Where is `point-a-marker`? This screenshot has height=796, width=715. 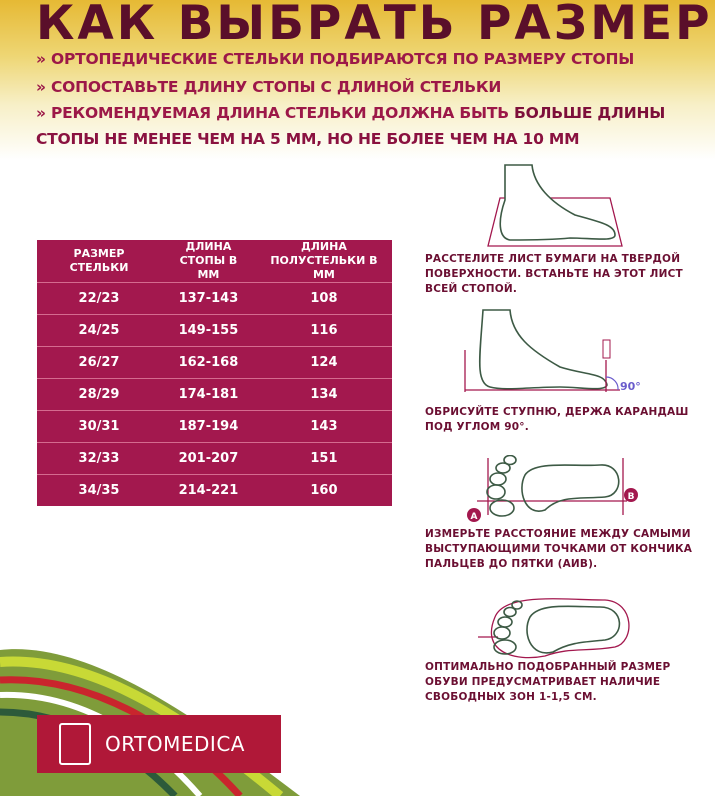
point-a-marker is located at coordinates (474, 515).